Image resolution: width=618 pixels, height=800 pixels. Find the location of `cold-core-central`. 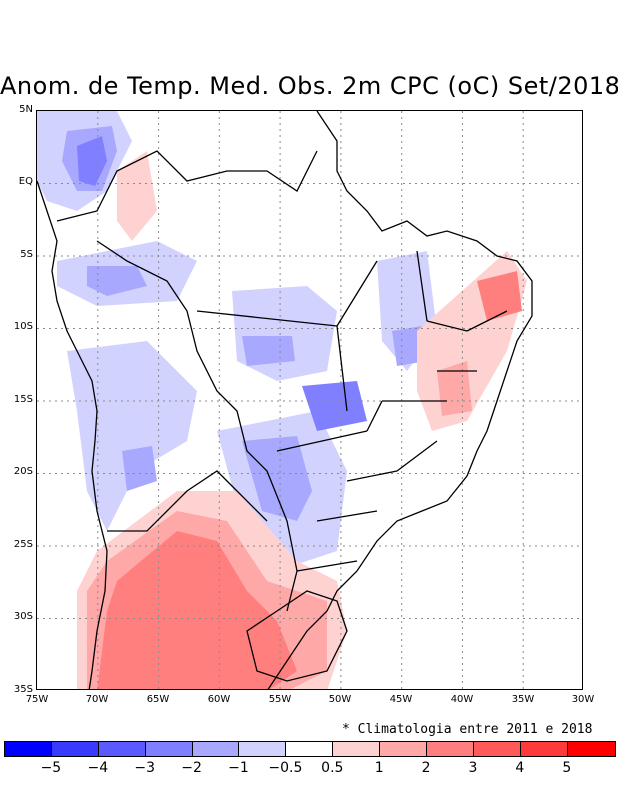

cold-core-central is located at coordinates (268, 351).